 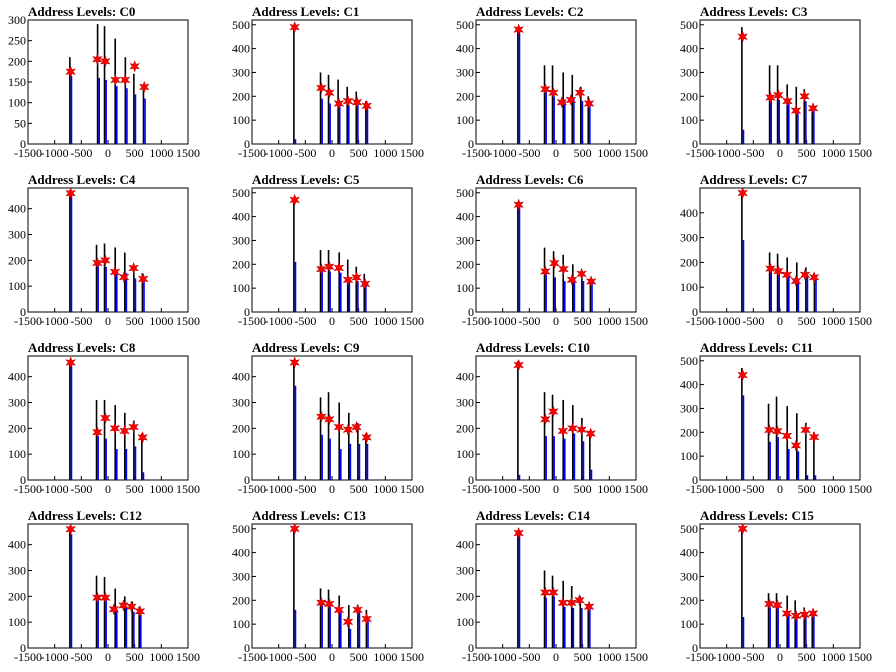 What do you see at coordinates (529, 11) in the screenshot?
I see `chart-title: Address Levels: C2` at bounding box center [529, 11].